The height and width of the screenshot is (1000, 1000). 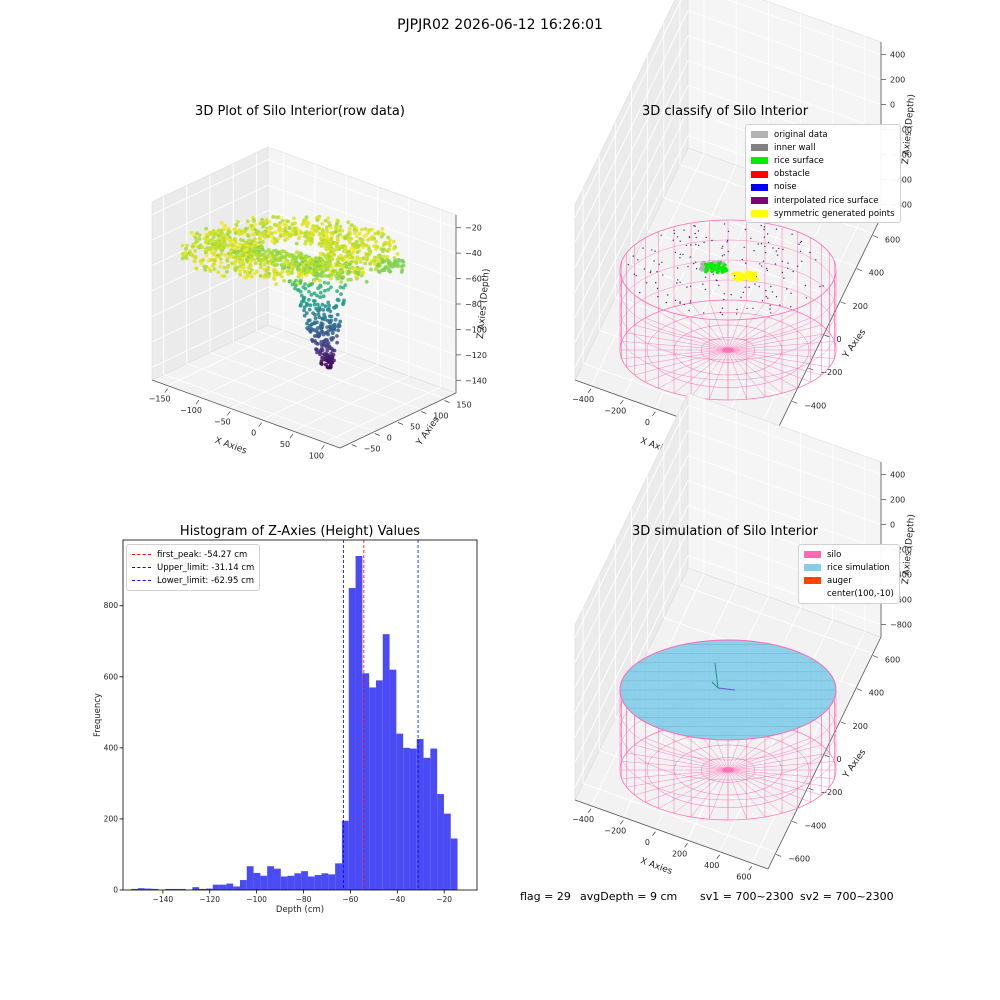 I want to click on sim-y-tick-label: 600, so click(x=892, y=660).